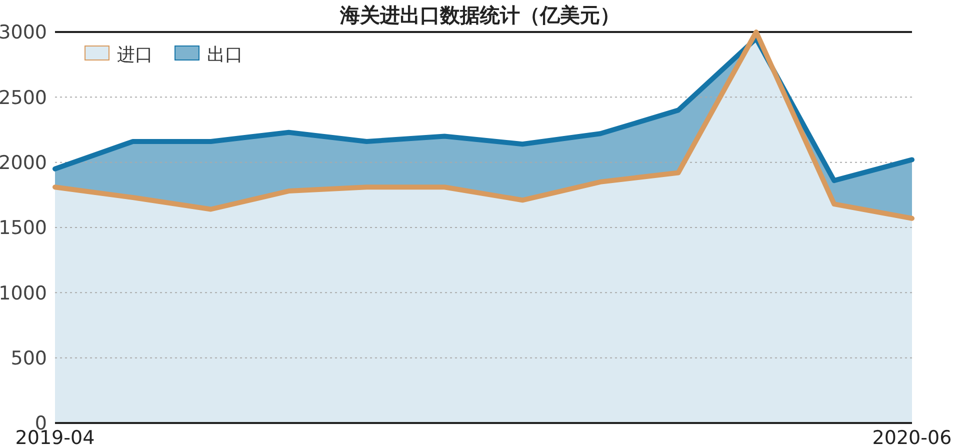 The height and width of the screenshot is (448, 960). I want to click on y-tick-label: 500, so click(28, 358).